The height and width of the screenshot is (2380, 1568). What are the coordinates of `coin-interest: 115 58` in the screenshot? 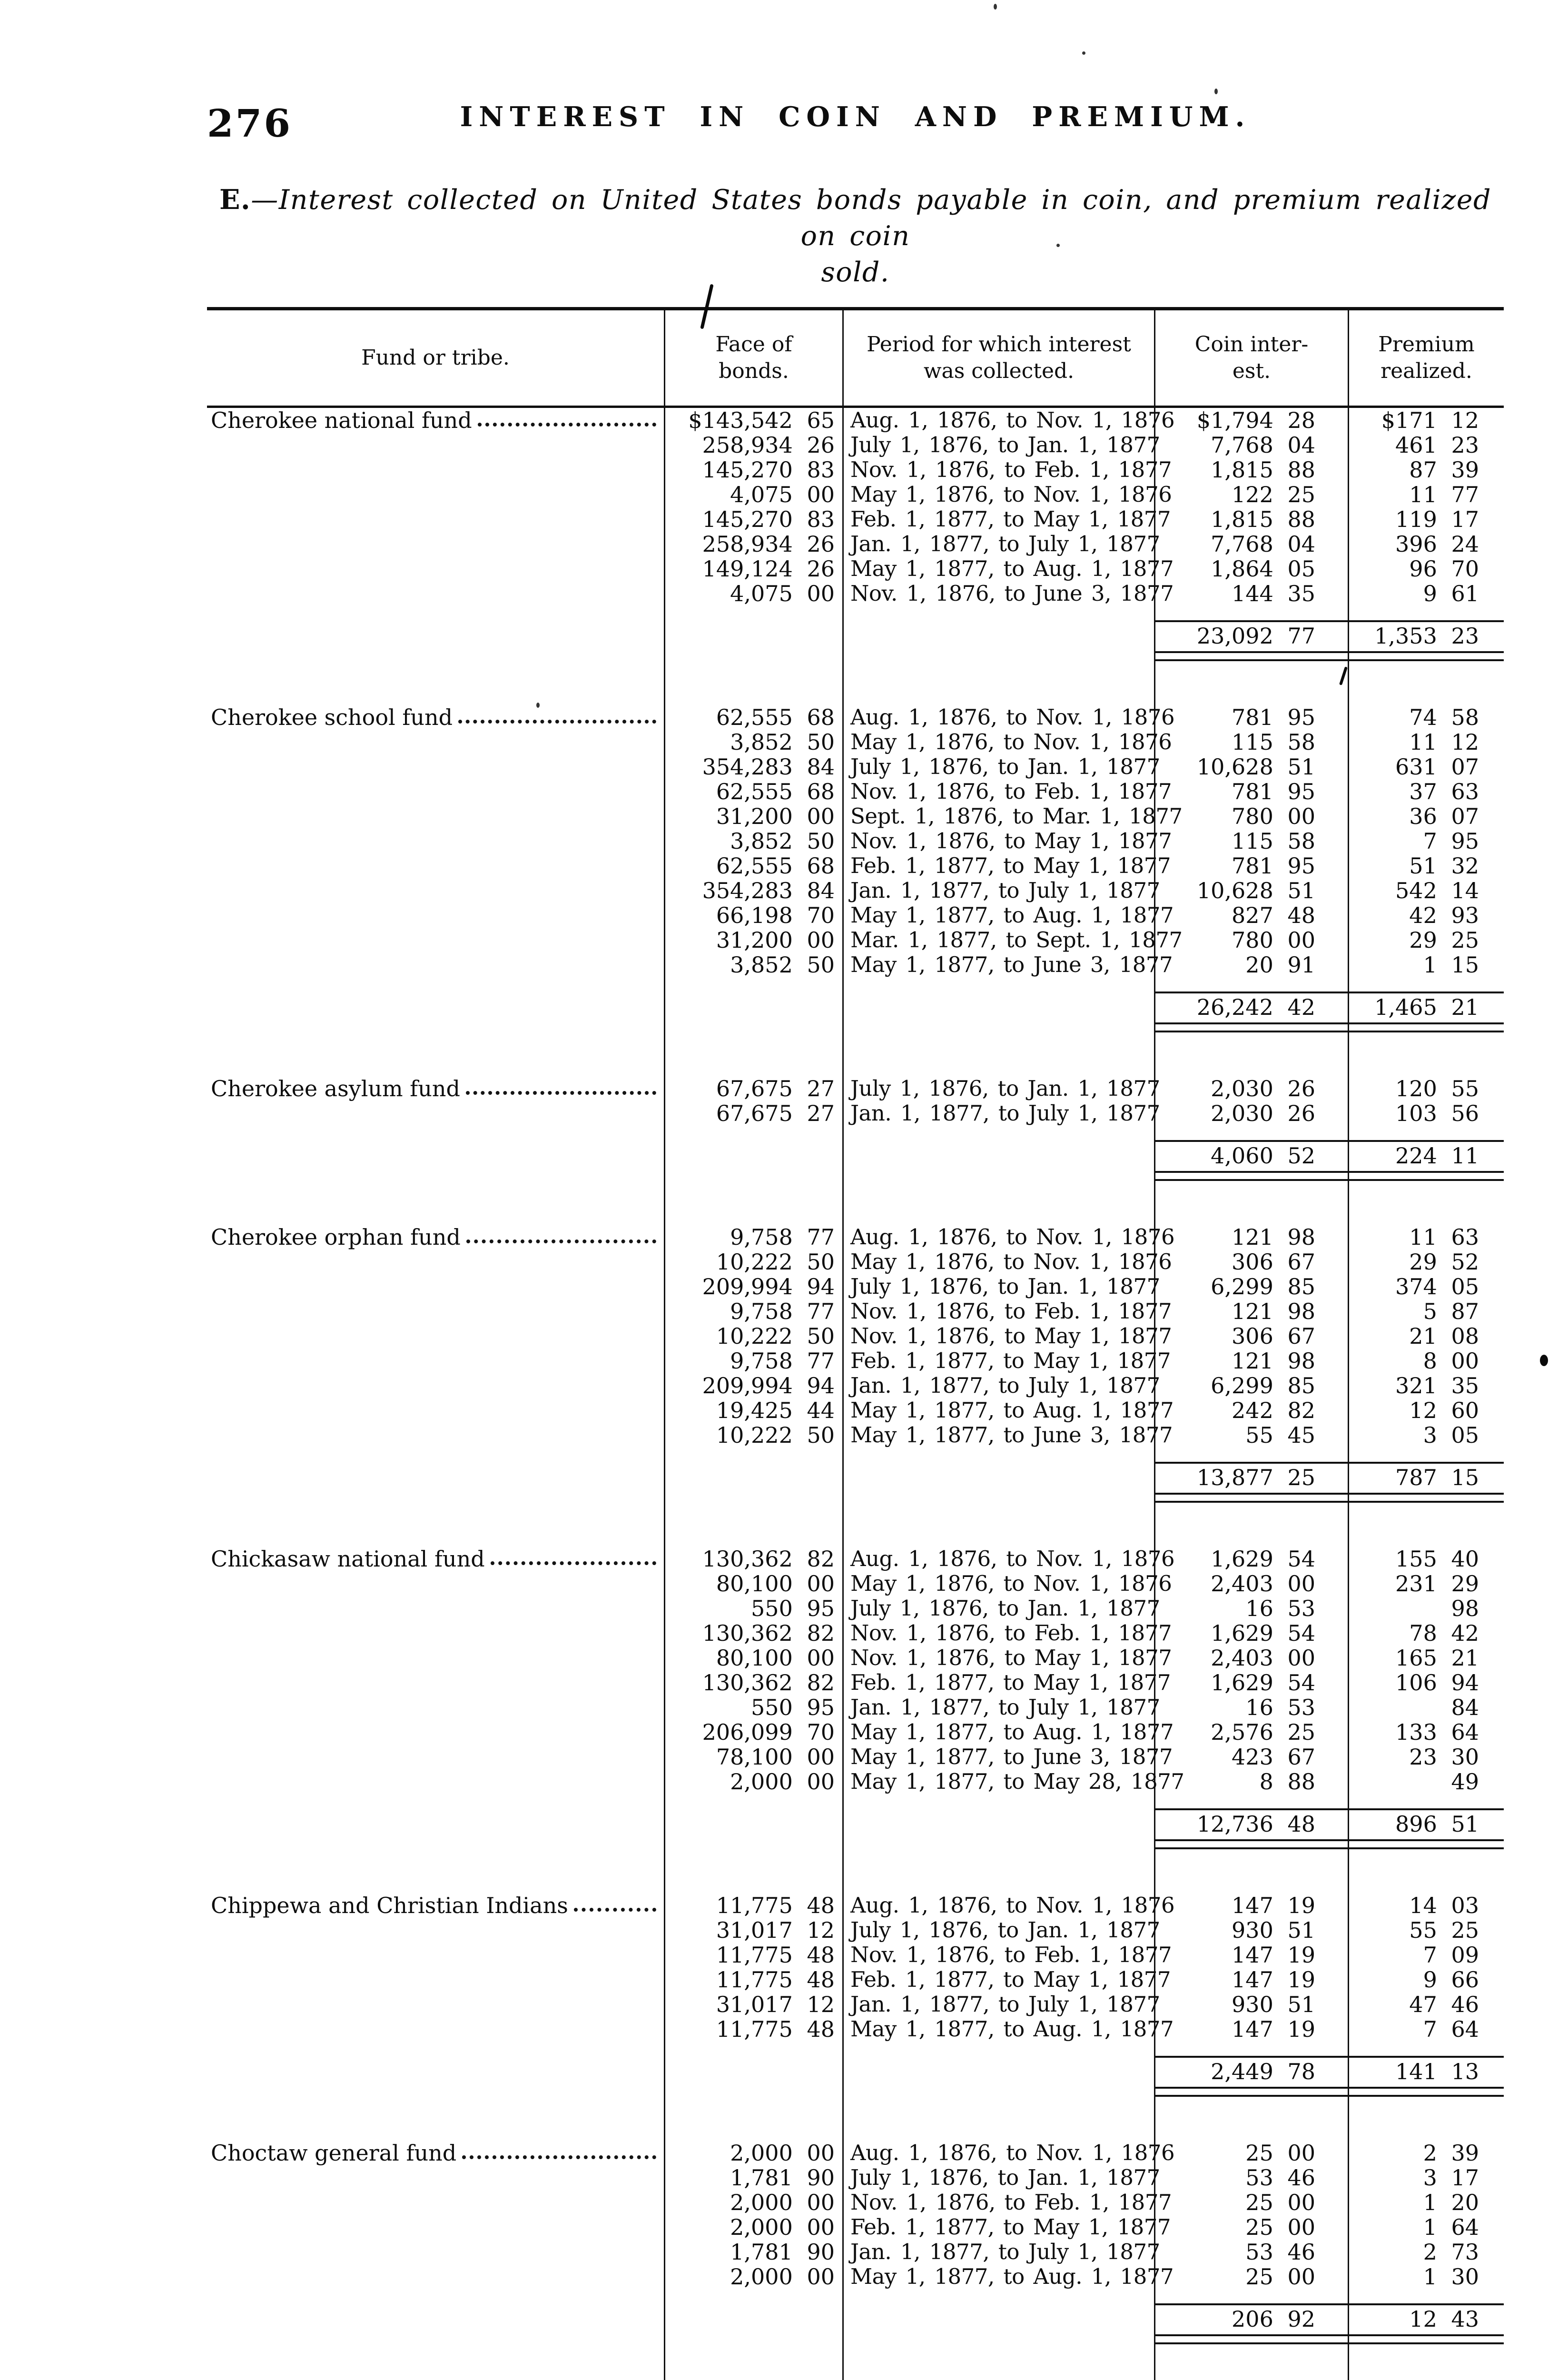 It's located at (1251, 742).